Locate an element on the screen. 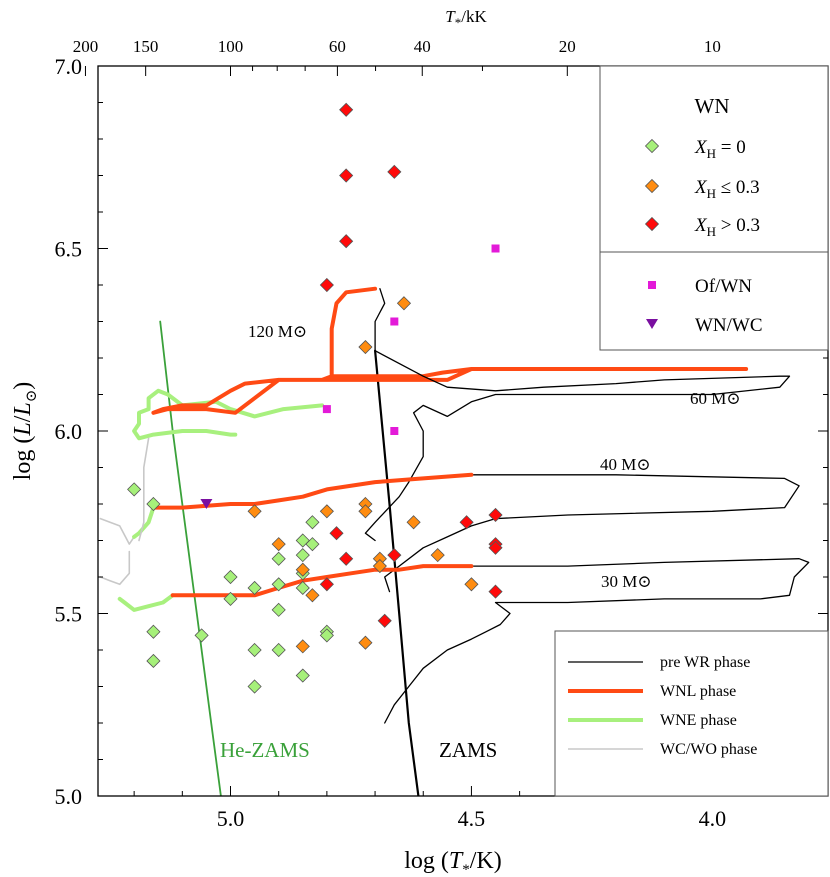  x-axis-title: log (T*/K) is located at coordinates (453, 862).